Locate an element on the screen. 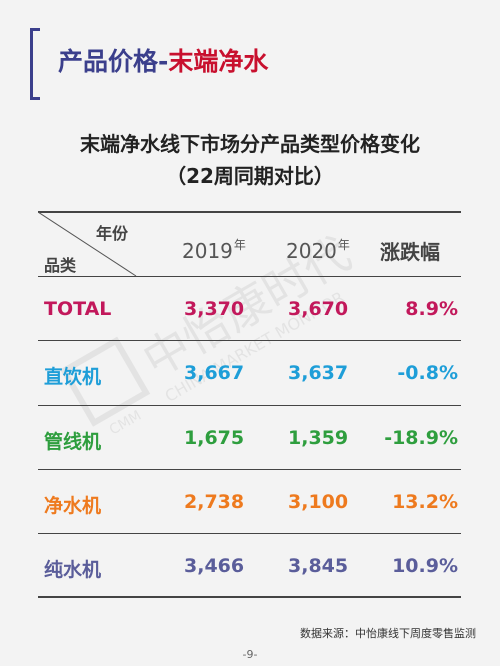 The height and width of the screenshot is (666, 500). row-change: -0.8% is located at coordinates (427, 373).